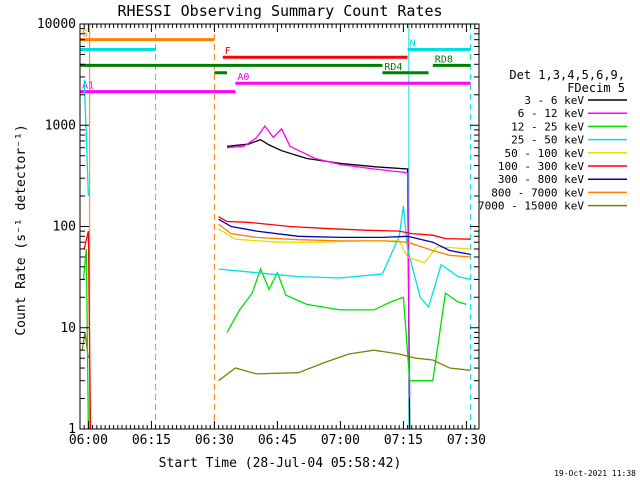  What do you see at coordinates (537, 192) in the screenshot?
I see `legend-entry-label: 800 - 7000 keV` at bounding box center [537, 192].